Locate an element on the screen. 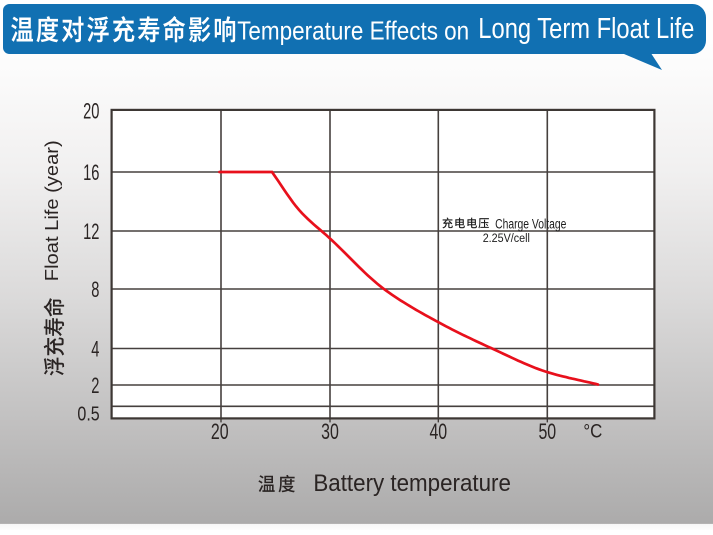 The height and width of the screenshot is (535, 713). svg-text: Float Life (year) is located at coordinates (51, 210).